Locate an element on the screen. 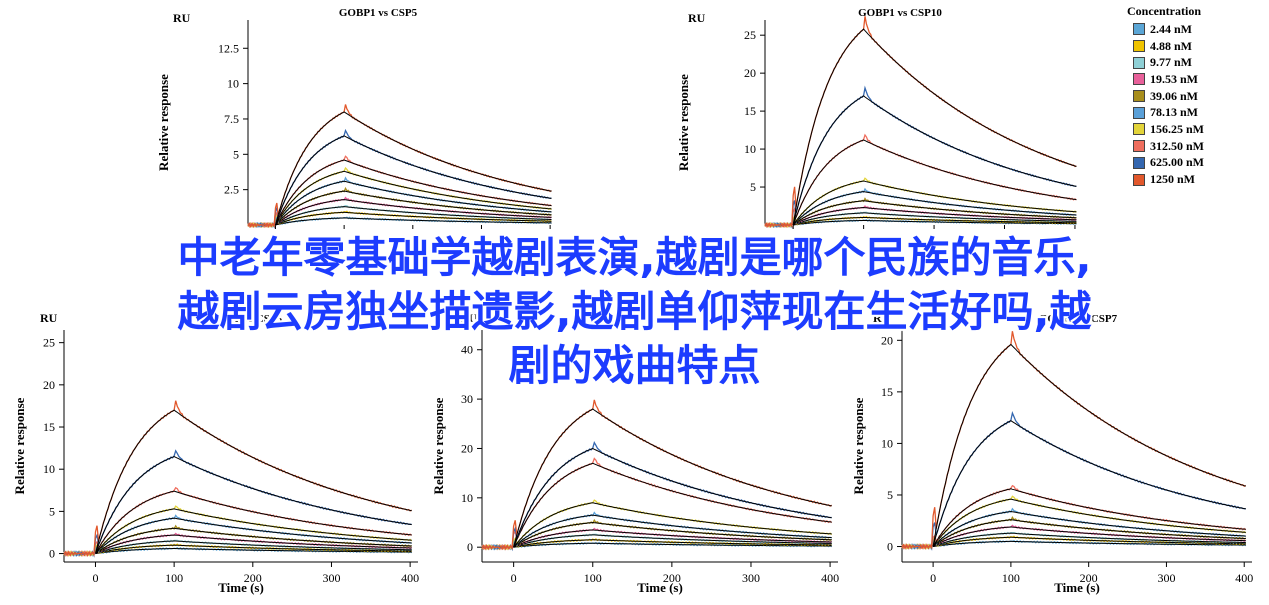 This screenshot has width=1269, height=605. legend-label: 39.06 nM is located at coordinates (1174, 95).